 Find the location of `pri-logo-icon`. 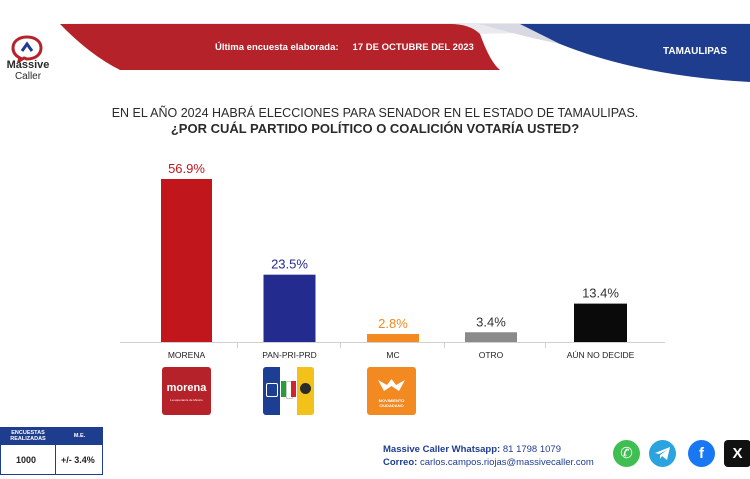

pri-logo-icon is located at coordinates (288, 391).